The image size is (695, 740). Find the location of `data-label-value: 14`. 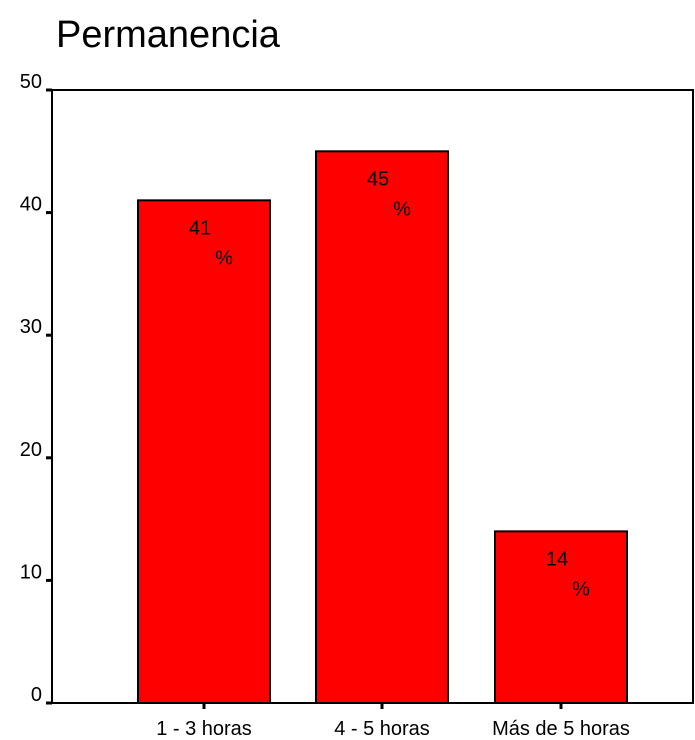

data-label-value: 14 is located at coordinates (557, 559).